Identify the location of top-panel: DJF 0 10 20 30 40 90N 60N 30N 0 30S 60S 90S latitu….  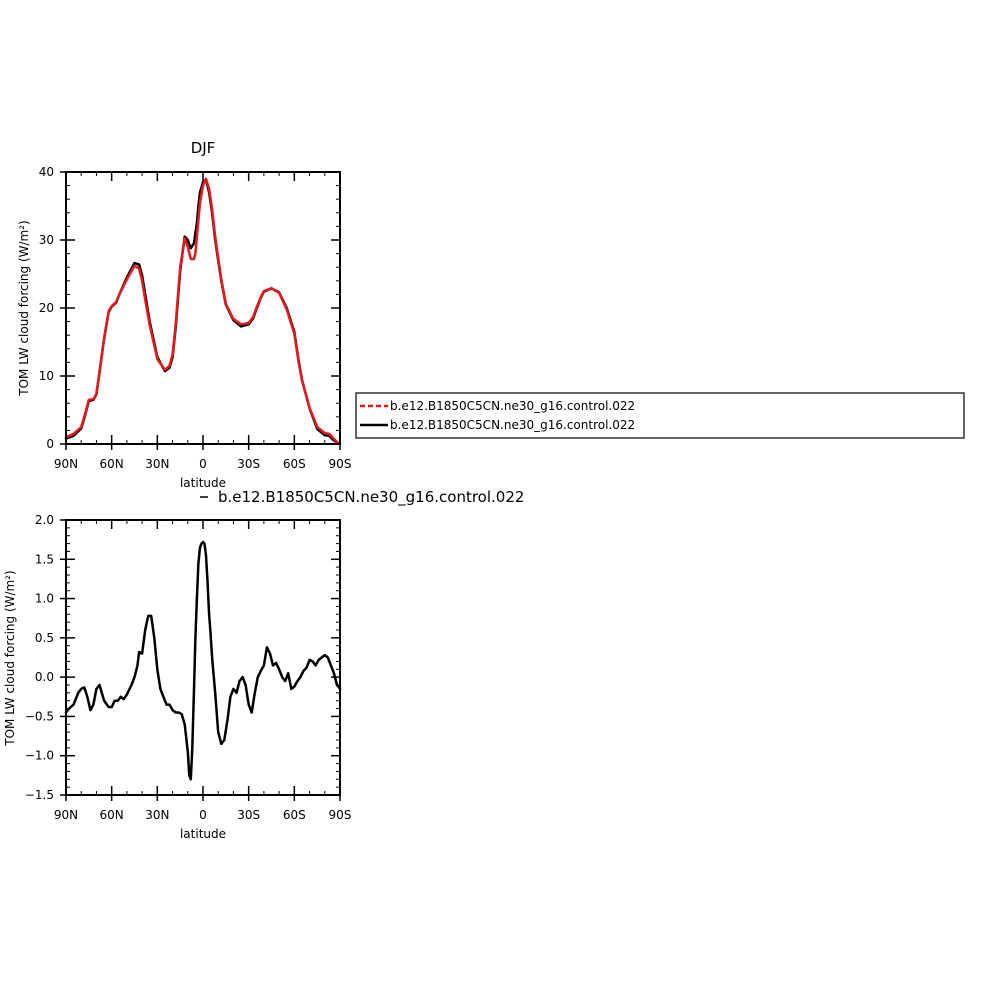
(184, 314).